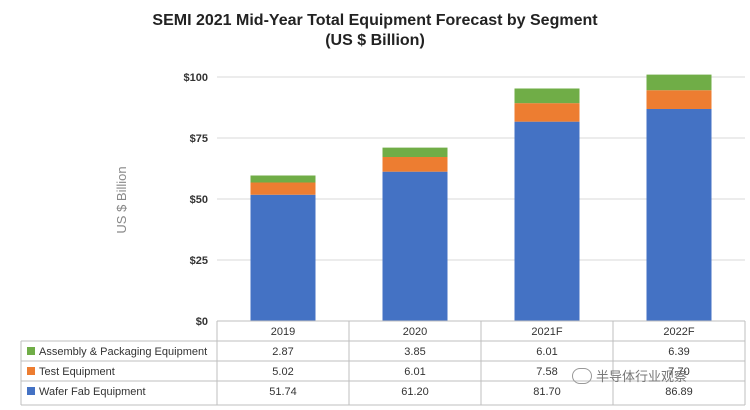 The width and height of the screenshot is (750, 410). Describe the element at coordinates (92, 392) in the screenshot. I see `legend-entry: Wafer Fab Equipment` at that location.